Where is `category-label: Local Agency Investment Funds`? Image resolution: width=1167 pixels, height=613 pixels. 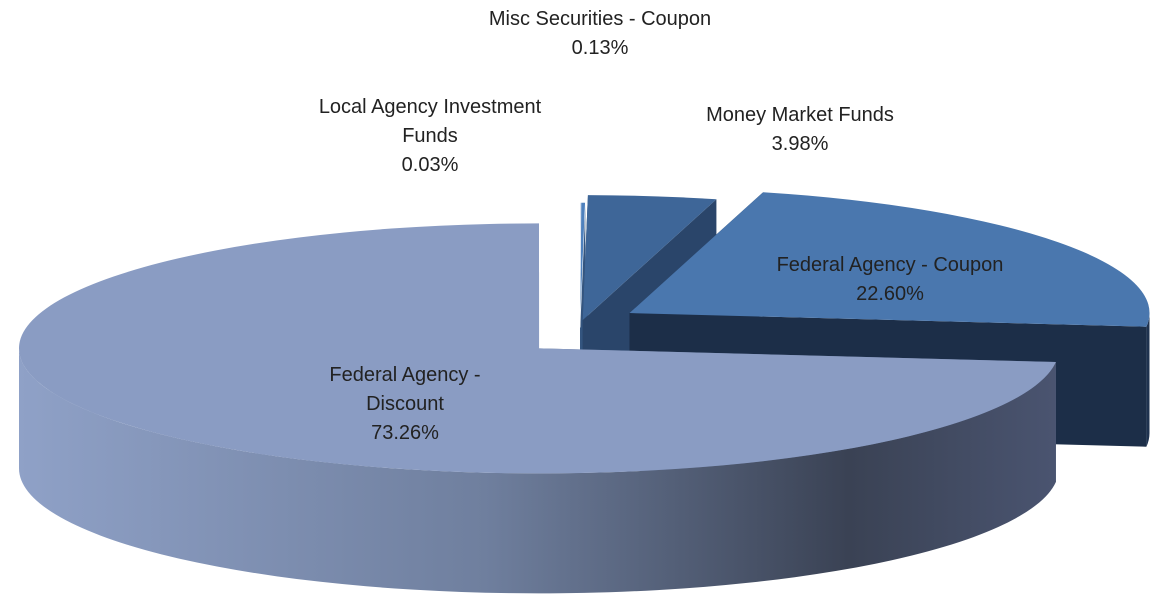 category-label: Local Agency Investment Funds is located at coordinates (430, 121).